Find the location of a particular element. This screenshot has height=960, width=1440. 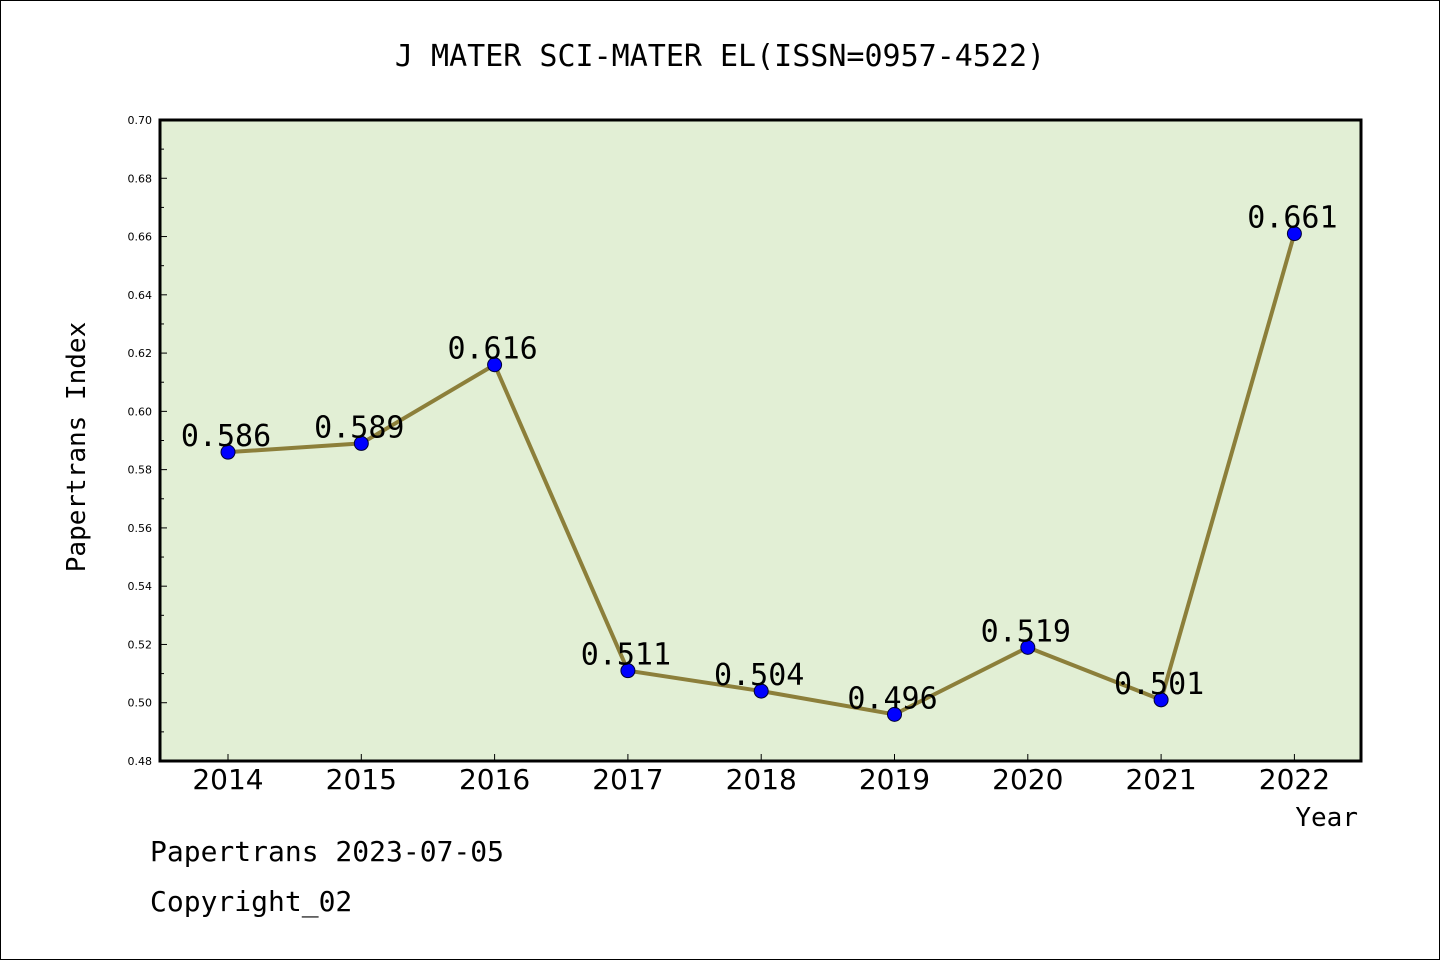

y-tick-label: 0.64 is located at coordinates (140, 295).